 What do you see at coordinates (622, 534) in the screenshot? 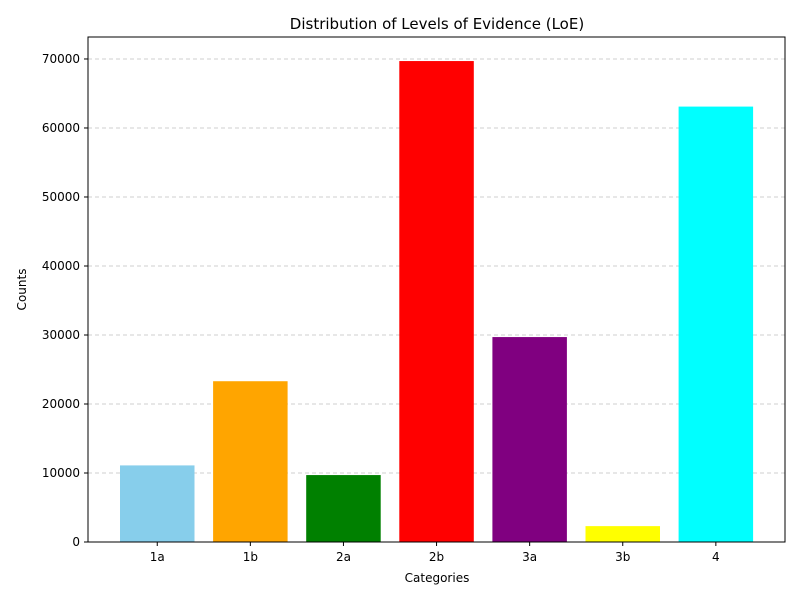
I see `bar-3b` at bounding box center [622, 534].